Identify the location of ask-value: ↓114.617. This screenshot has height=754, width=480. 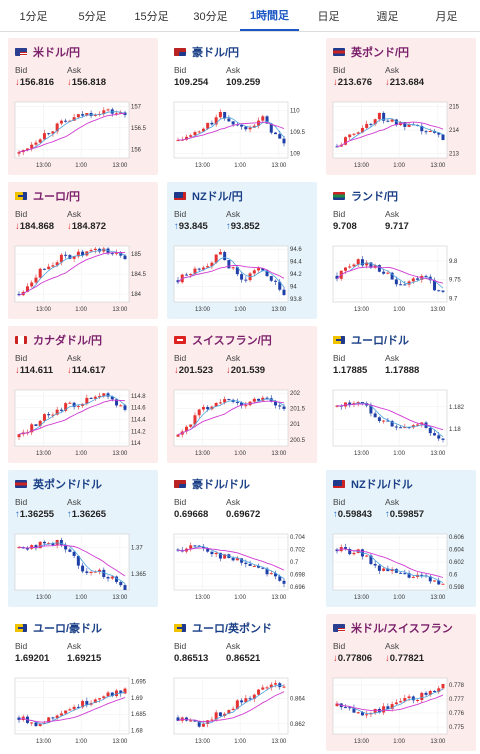
(93, 370).